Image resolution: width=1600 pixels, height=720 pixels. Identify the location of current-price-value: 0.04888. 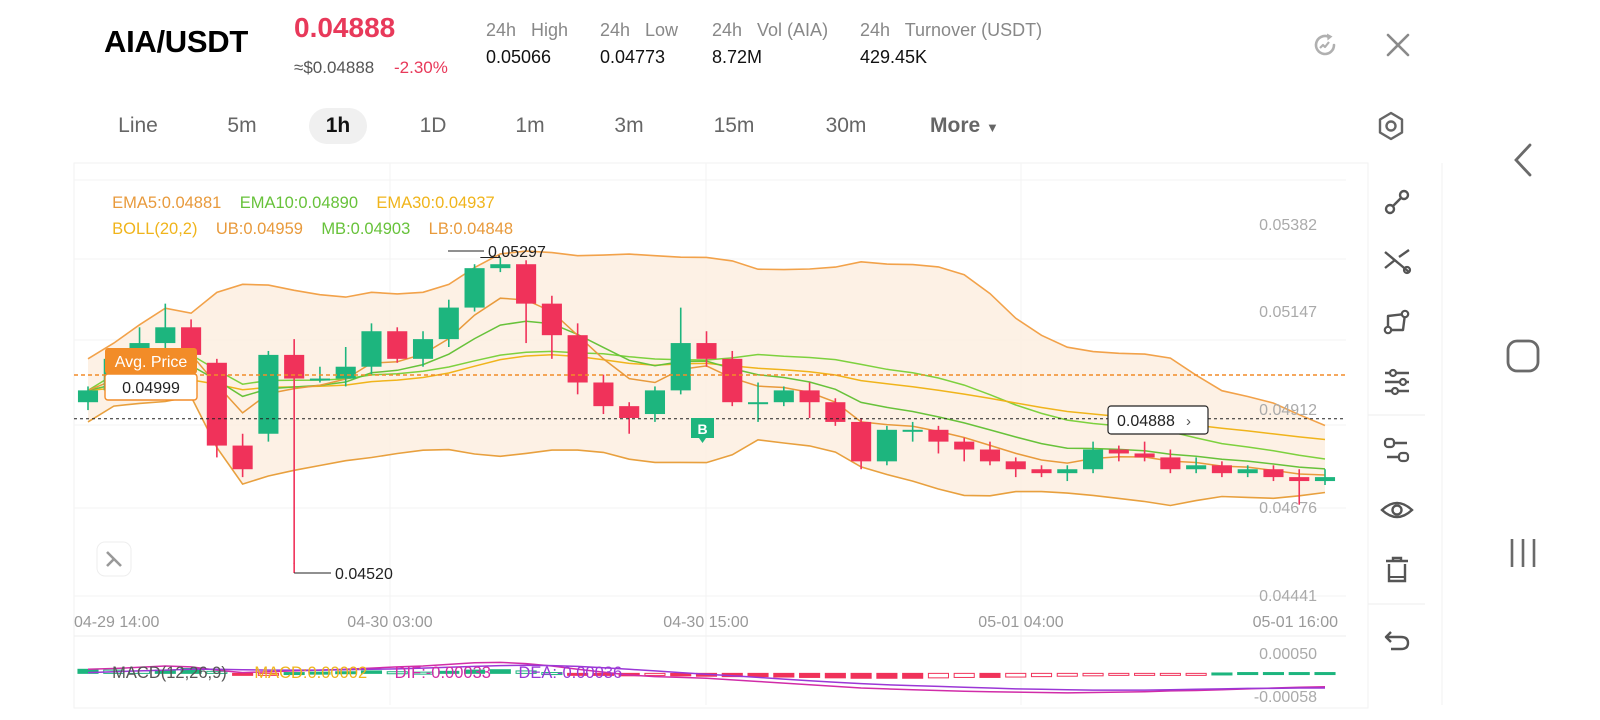
(1146, 421).